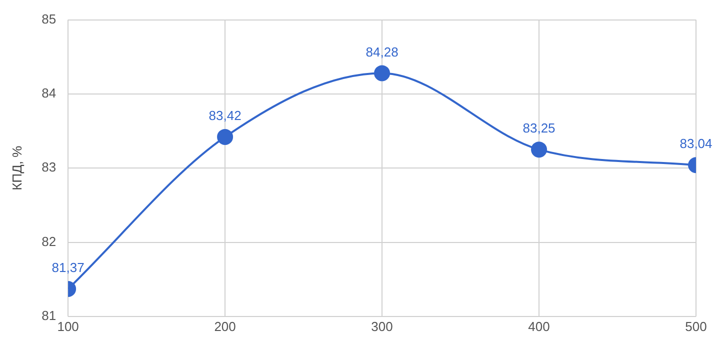 The height and width of the screenshot is (340, 720). What do you see at coordinates (49, 18) in the screenshot?
I see `y-tick-label: 85` at bounding box center [49, 18].